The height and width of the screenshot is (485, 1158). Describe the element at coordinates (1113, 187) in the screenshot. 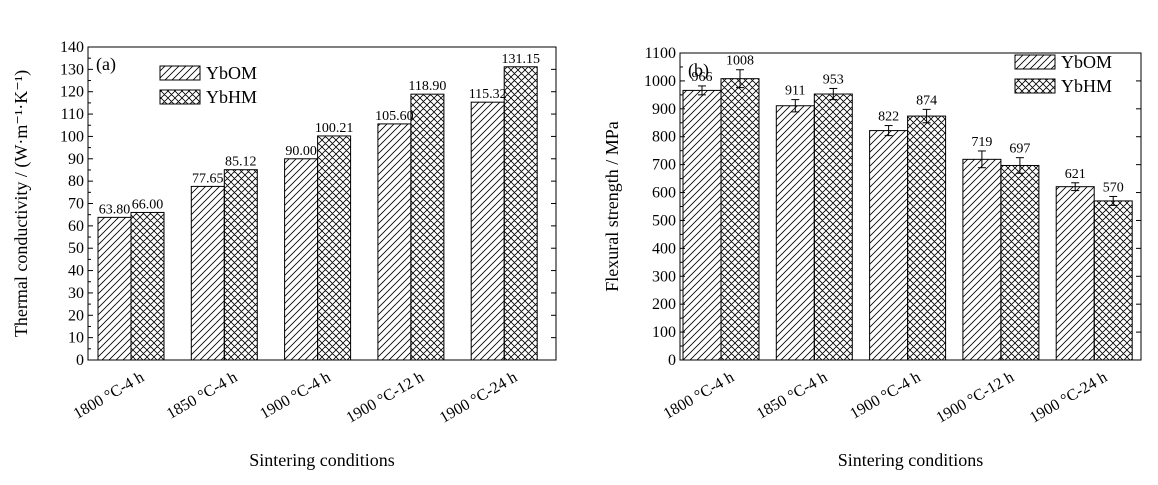

I see `data-label: 570` at that location.